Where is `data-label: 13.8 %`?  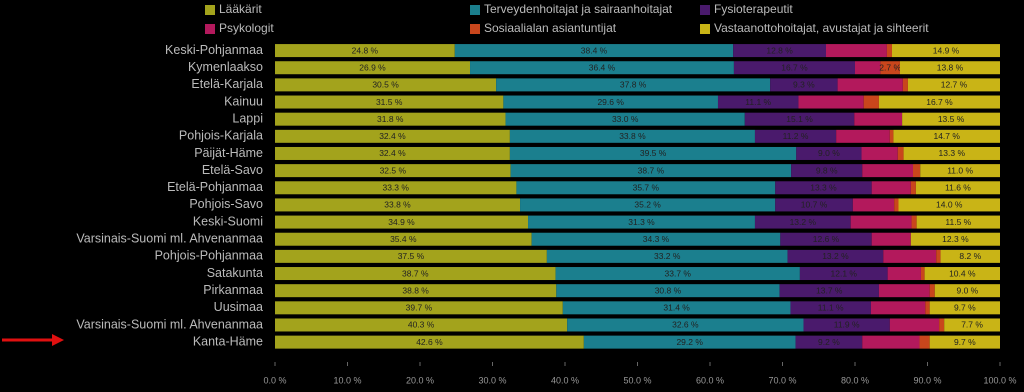
data-label: 13.8 % is located at coordinates (950, 67).